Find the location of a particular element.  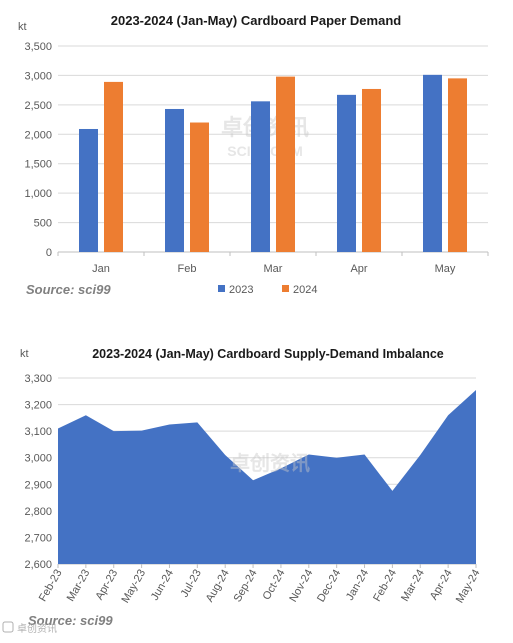

bar-x-axis: Jan Feb Mar Apr May is located at coordinates (273, 263).